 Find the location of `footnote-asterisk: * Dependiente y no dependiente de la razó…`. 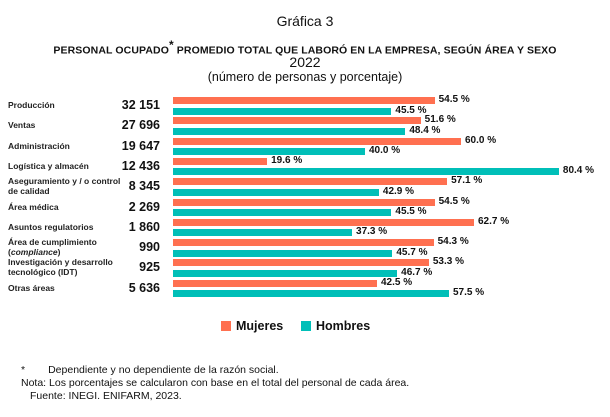

footnote-asterisk: * Dependiente y no dependiente de la razó… is located at coordinates (150, 370).